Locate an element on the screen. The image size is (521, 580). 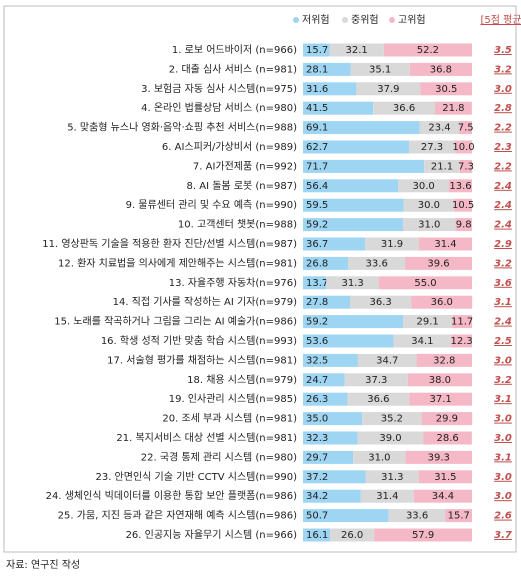
value-label: 62.7 is located at coordinates (317, 147).